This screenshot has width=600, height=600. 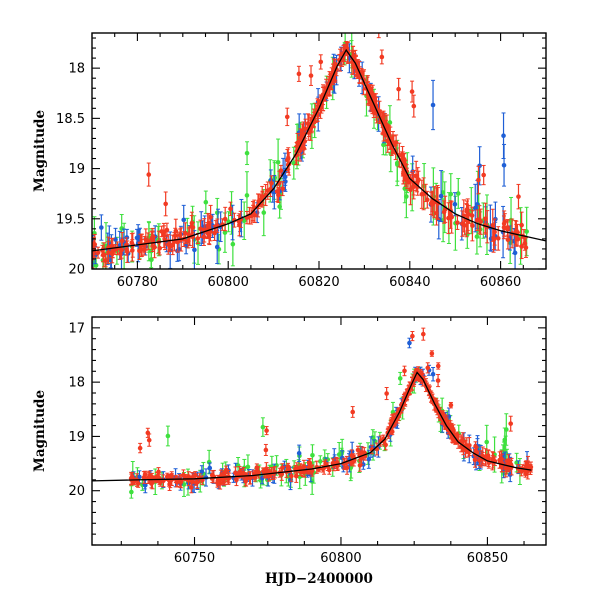 What do you see at coordinates (318, 282) in the screenshot?
I see `x-tick-label: 60820` at bounding box center [318, 282].